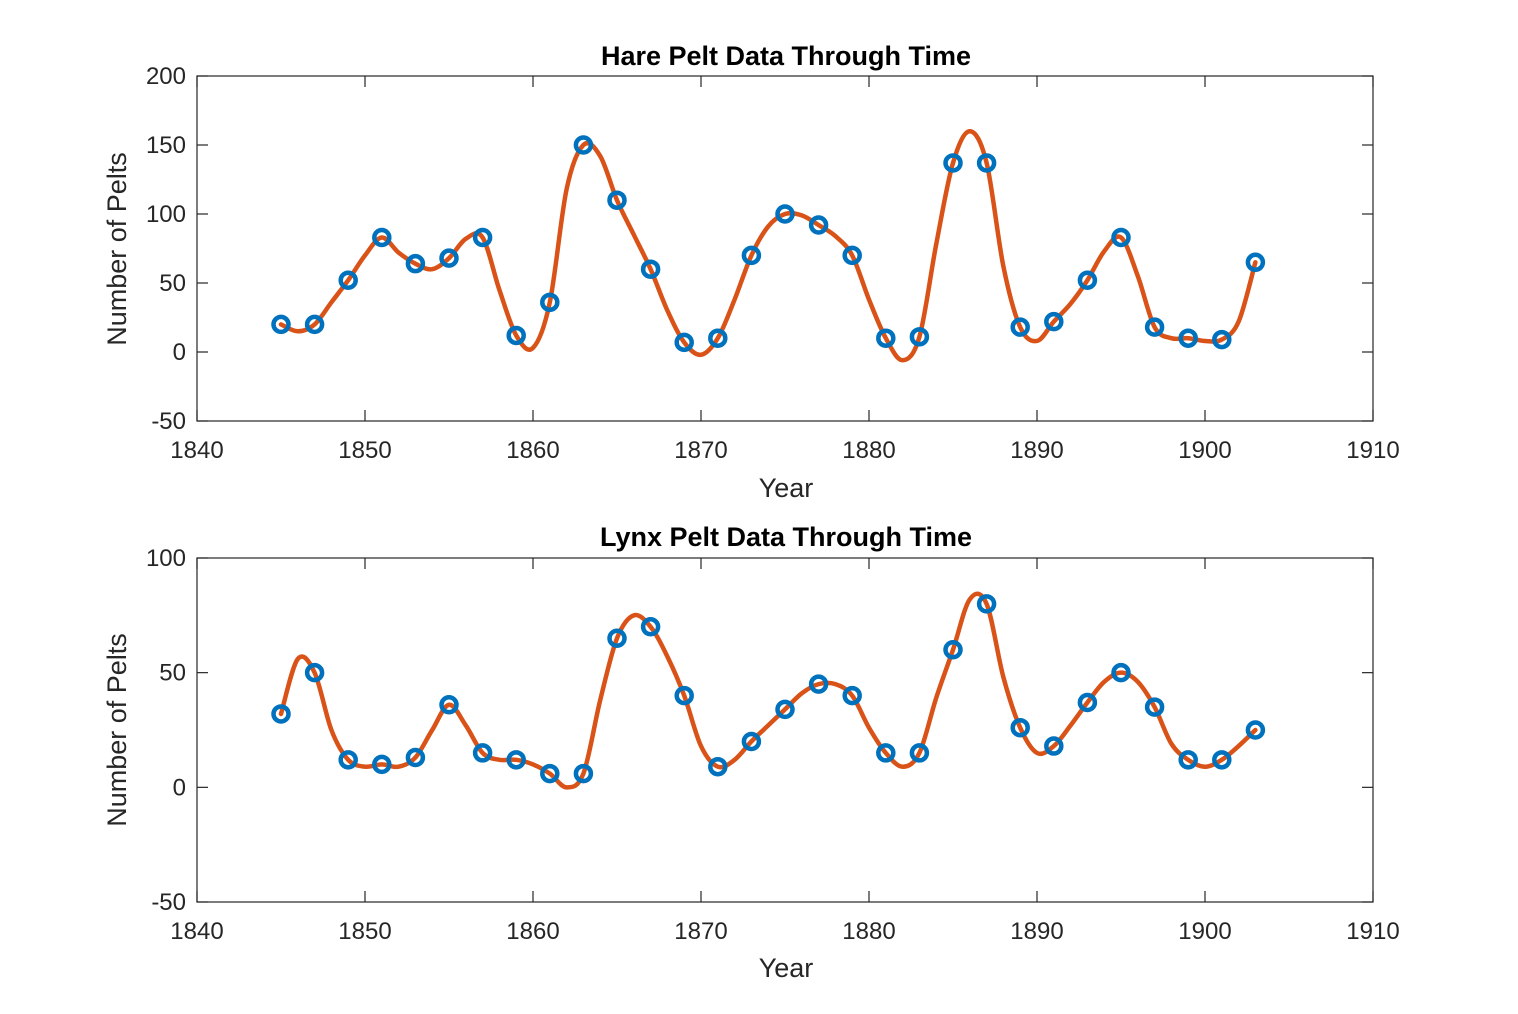 The height and width of the screenshot is (1014, 1518). What do you see at coordinates (786, 488) in the screenshot?
I see `hare-x-axis-label: Year` at bounding box center [786, 488].